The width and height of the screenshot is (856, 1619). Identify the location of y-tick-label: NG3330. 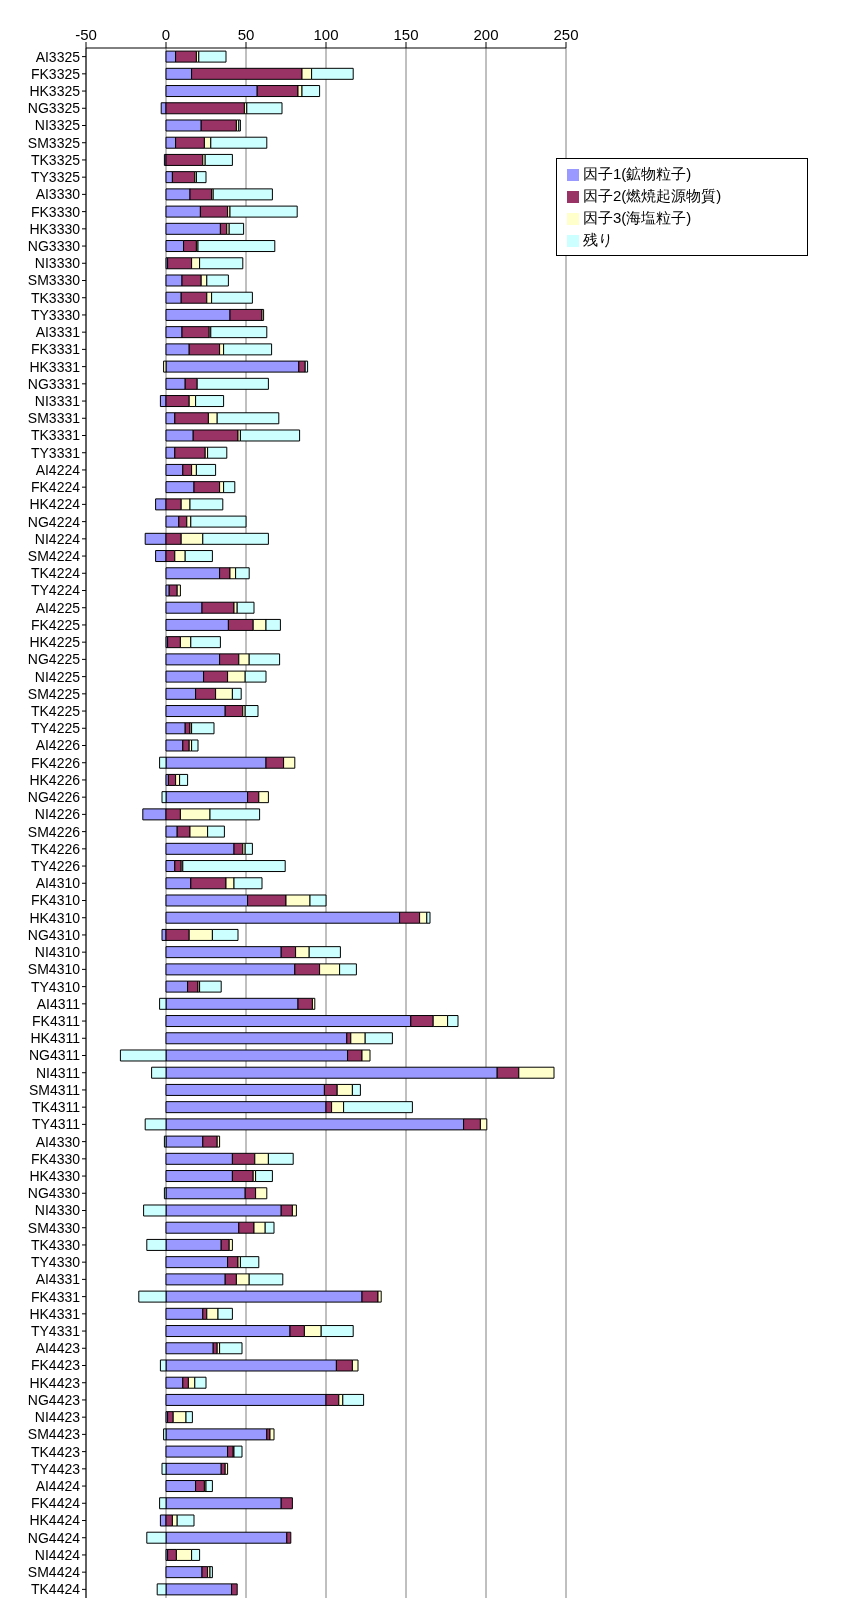
(54, 246).